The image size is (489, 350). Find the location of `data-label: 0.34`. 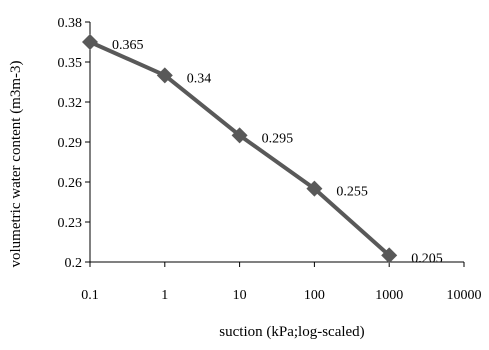

data-label: 0.34 is located at coordinates (199, 78).